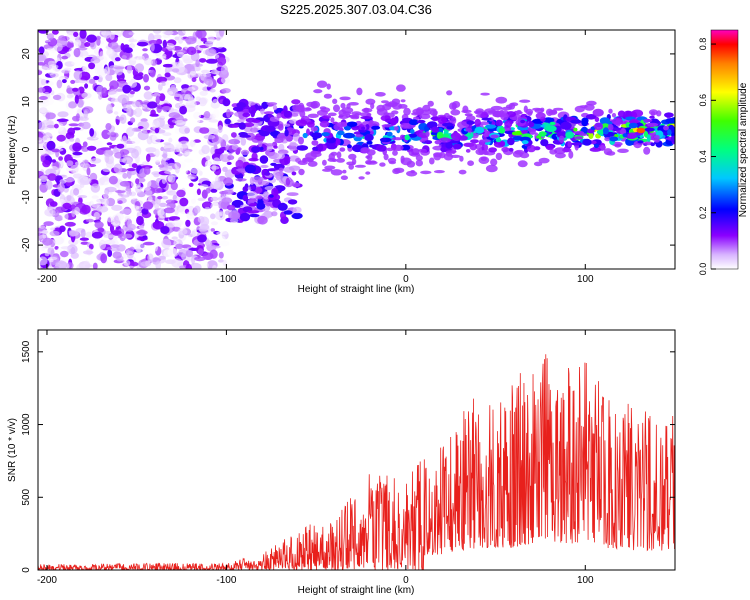  What do you see at coordinates (26, 244) in the screenshot?
I see `y-tick-label: -20` at bounding box center [26, 244].